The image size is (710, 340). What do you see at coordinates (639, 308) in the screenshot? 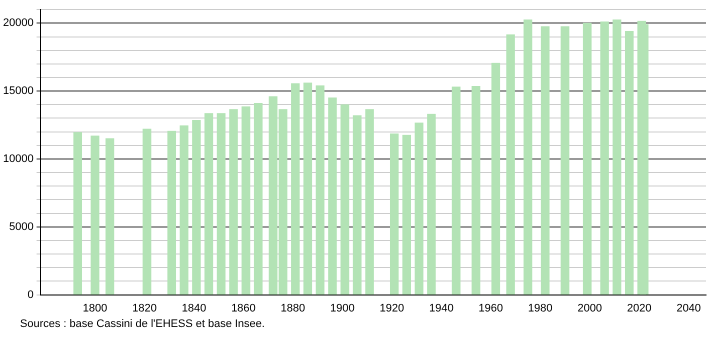
I see `x-tick-label: 2020` at bounding box center [639, 308].